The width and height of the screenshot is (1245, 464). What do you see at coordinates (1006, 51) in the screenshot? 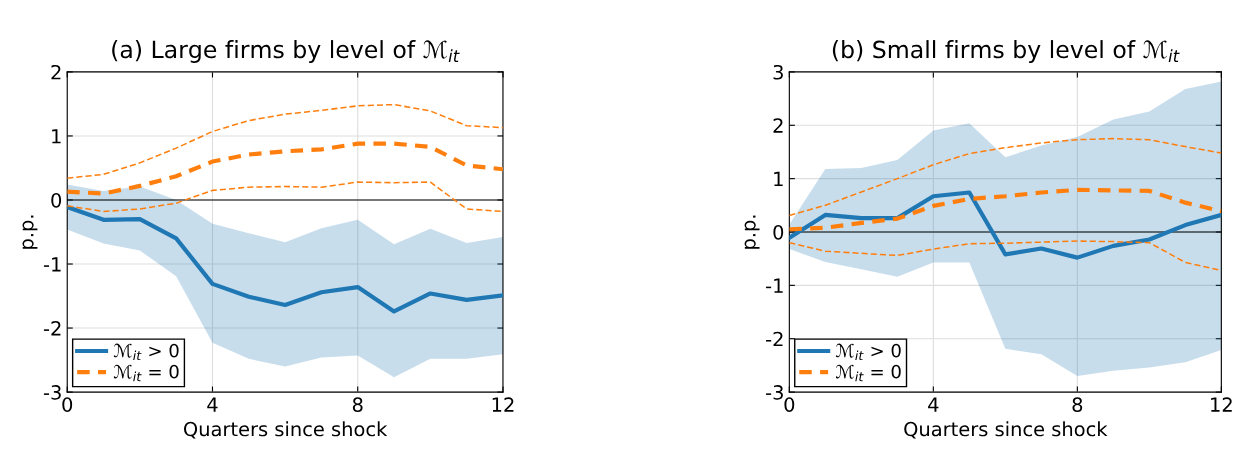
I see `chart-title: (b) Small firms by level of ℳ$_{it}$` at bounding box center [1006, 51].